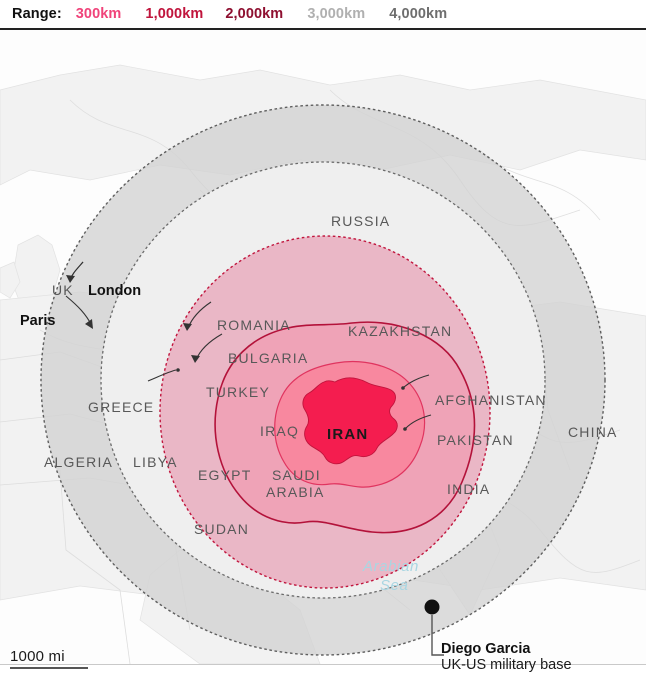  I want to click on country-label-romania: ROMANIA, so click(254, 325).